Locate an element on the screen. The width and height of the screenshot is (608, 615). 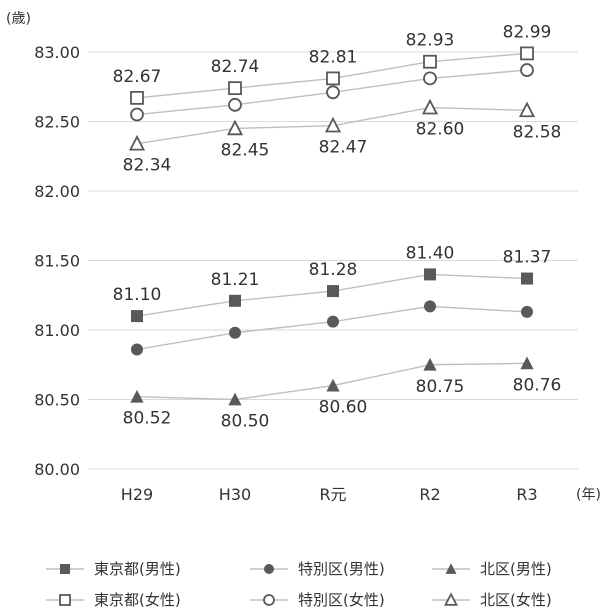
x-tick-label: R3 is located at coordinates (526, 494).